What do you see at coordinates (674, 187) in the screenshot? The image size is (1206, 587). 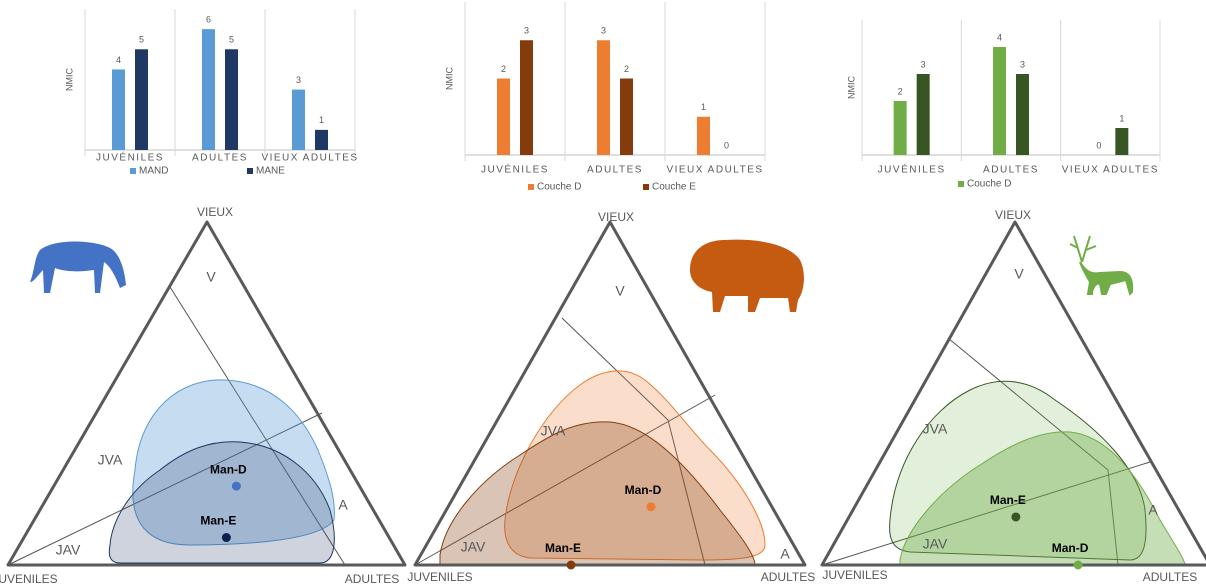 I see `legend-label: Couche E` at bounding box center [674, 187].